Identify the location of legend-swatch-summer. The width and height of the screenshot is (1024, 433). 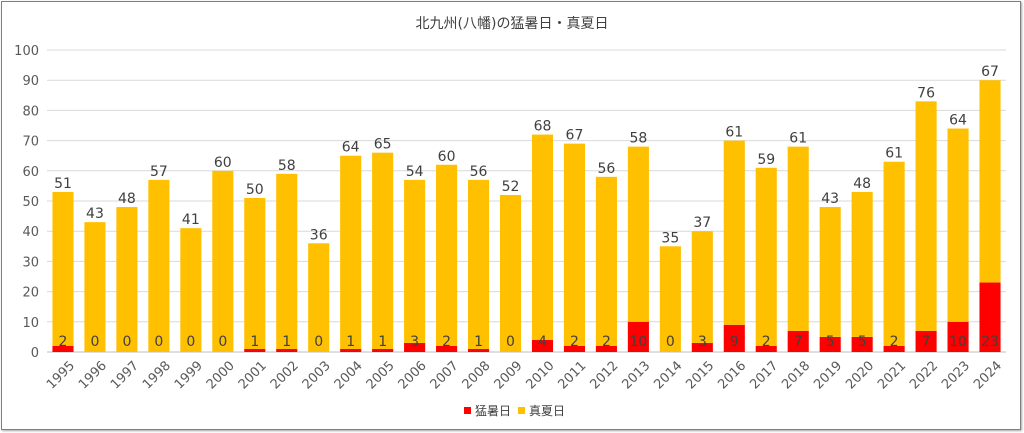
(521, 410).